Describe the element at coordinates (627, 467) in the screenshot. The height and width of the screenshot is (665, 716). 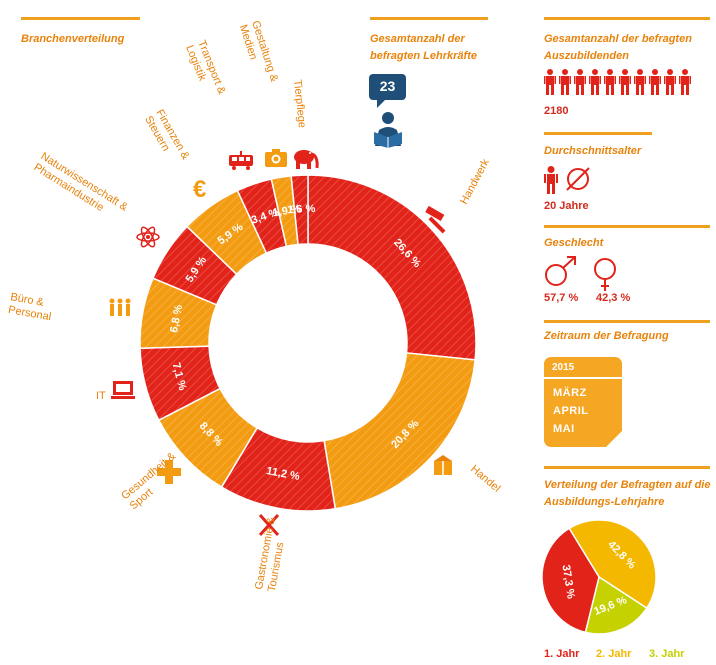
I see `lehrjahre-rule` at that location.